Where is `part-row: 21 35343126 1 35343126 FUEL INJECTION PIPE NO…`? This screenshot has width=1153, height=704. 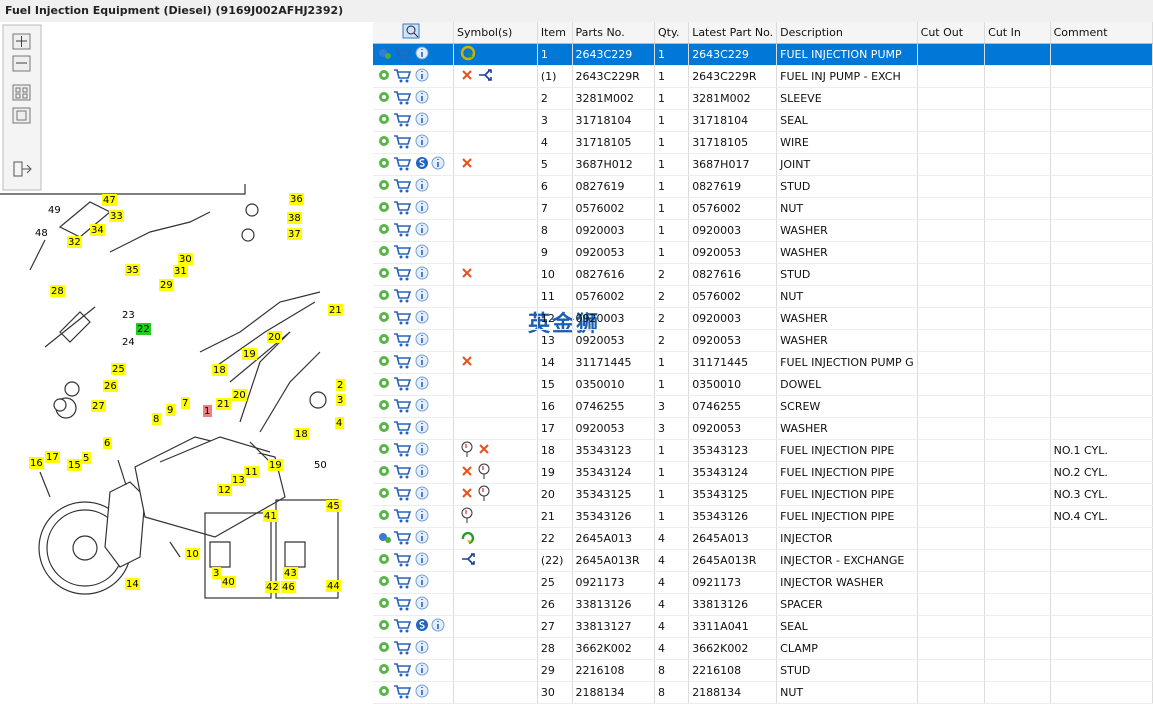
part-row: 21 35343126 1 35343126 FUEL INJECTION PIPE NO… is located at coordinates (763, 516).